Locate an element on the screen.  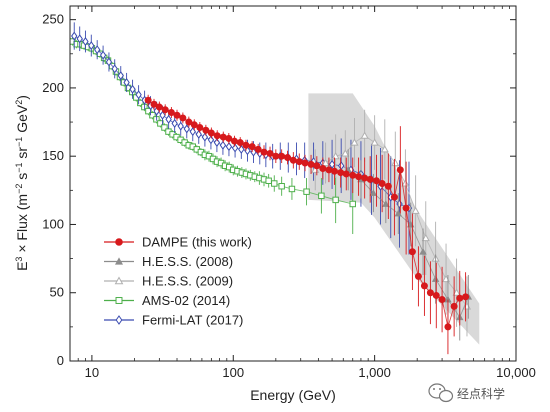
legend-entry: AMS-02 (2014) is located at coordinates (167, 300).